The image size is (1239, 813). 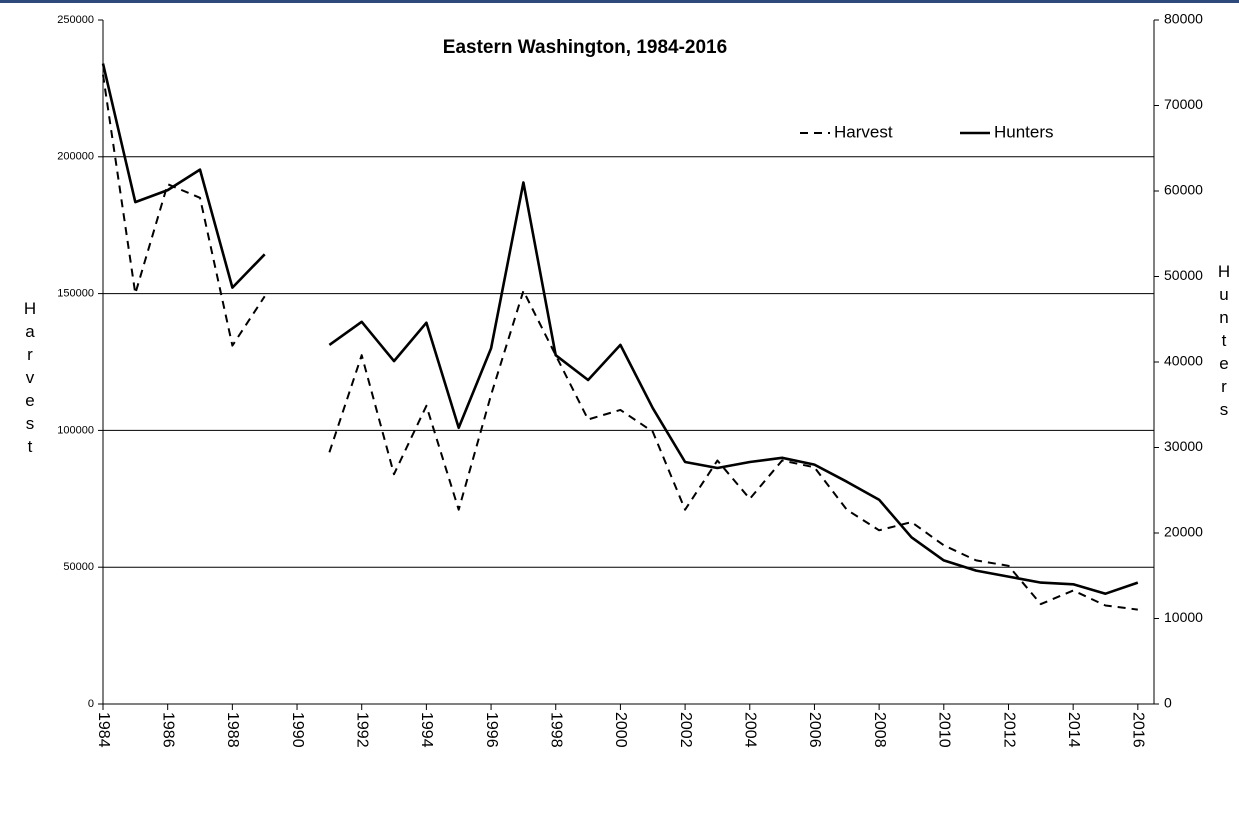 I want to click on y2-tick-label: 10000, so click(x=1183, y=617).